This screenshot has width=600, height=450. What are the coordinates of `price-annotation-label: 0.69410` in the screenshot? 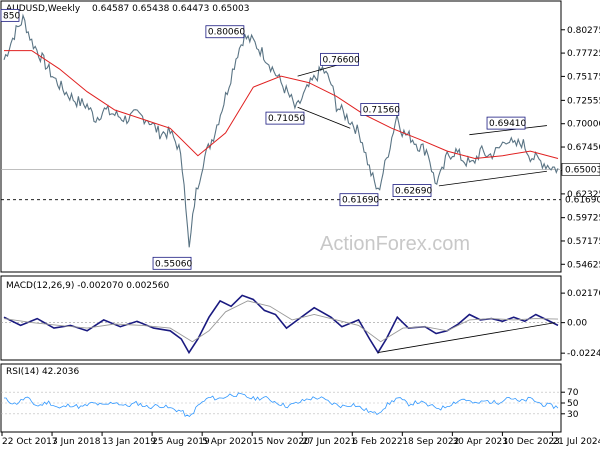 It's located at (507, 124).